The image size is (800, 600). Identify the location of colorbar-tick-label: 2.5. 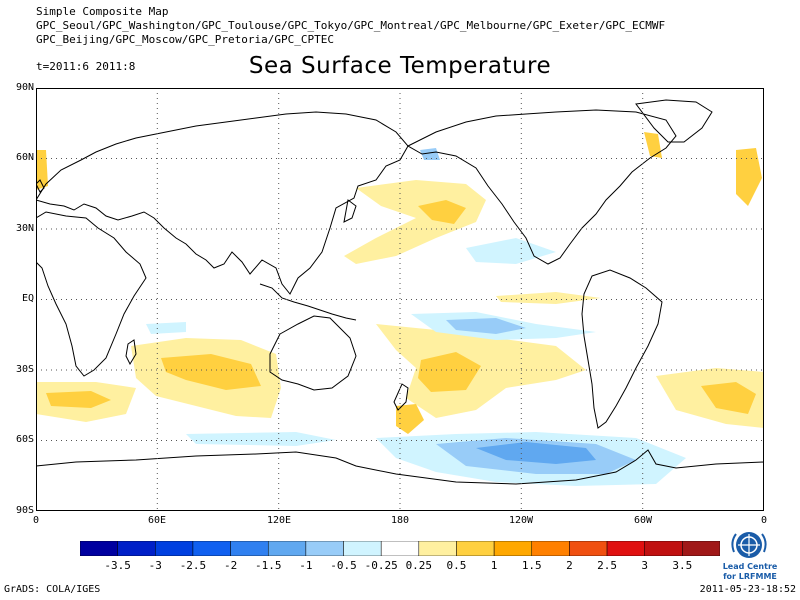
(607, 565).